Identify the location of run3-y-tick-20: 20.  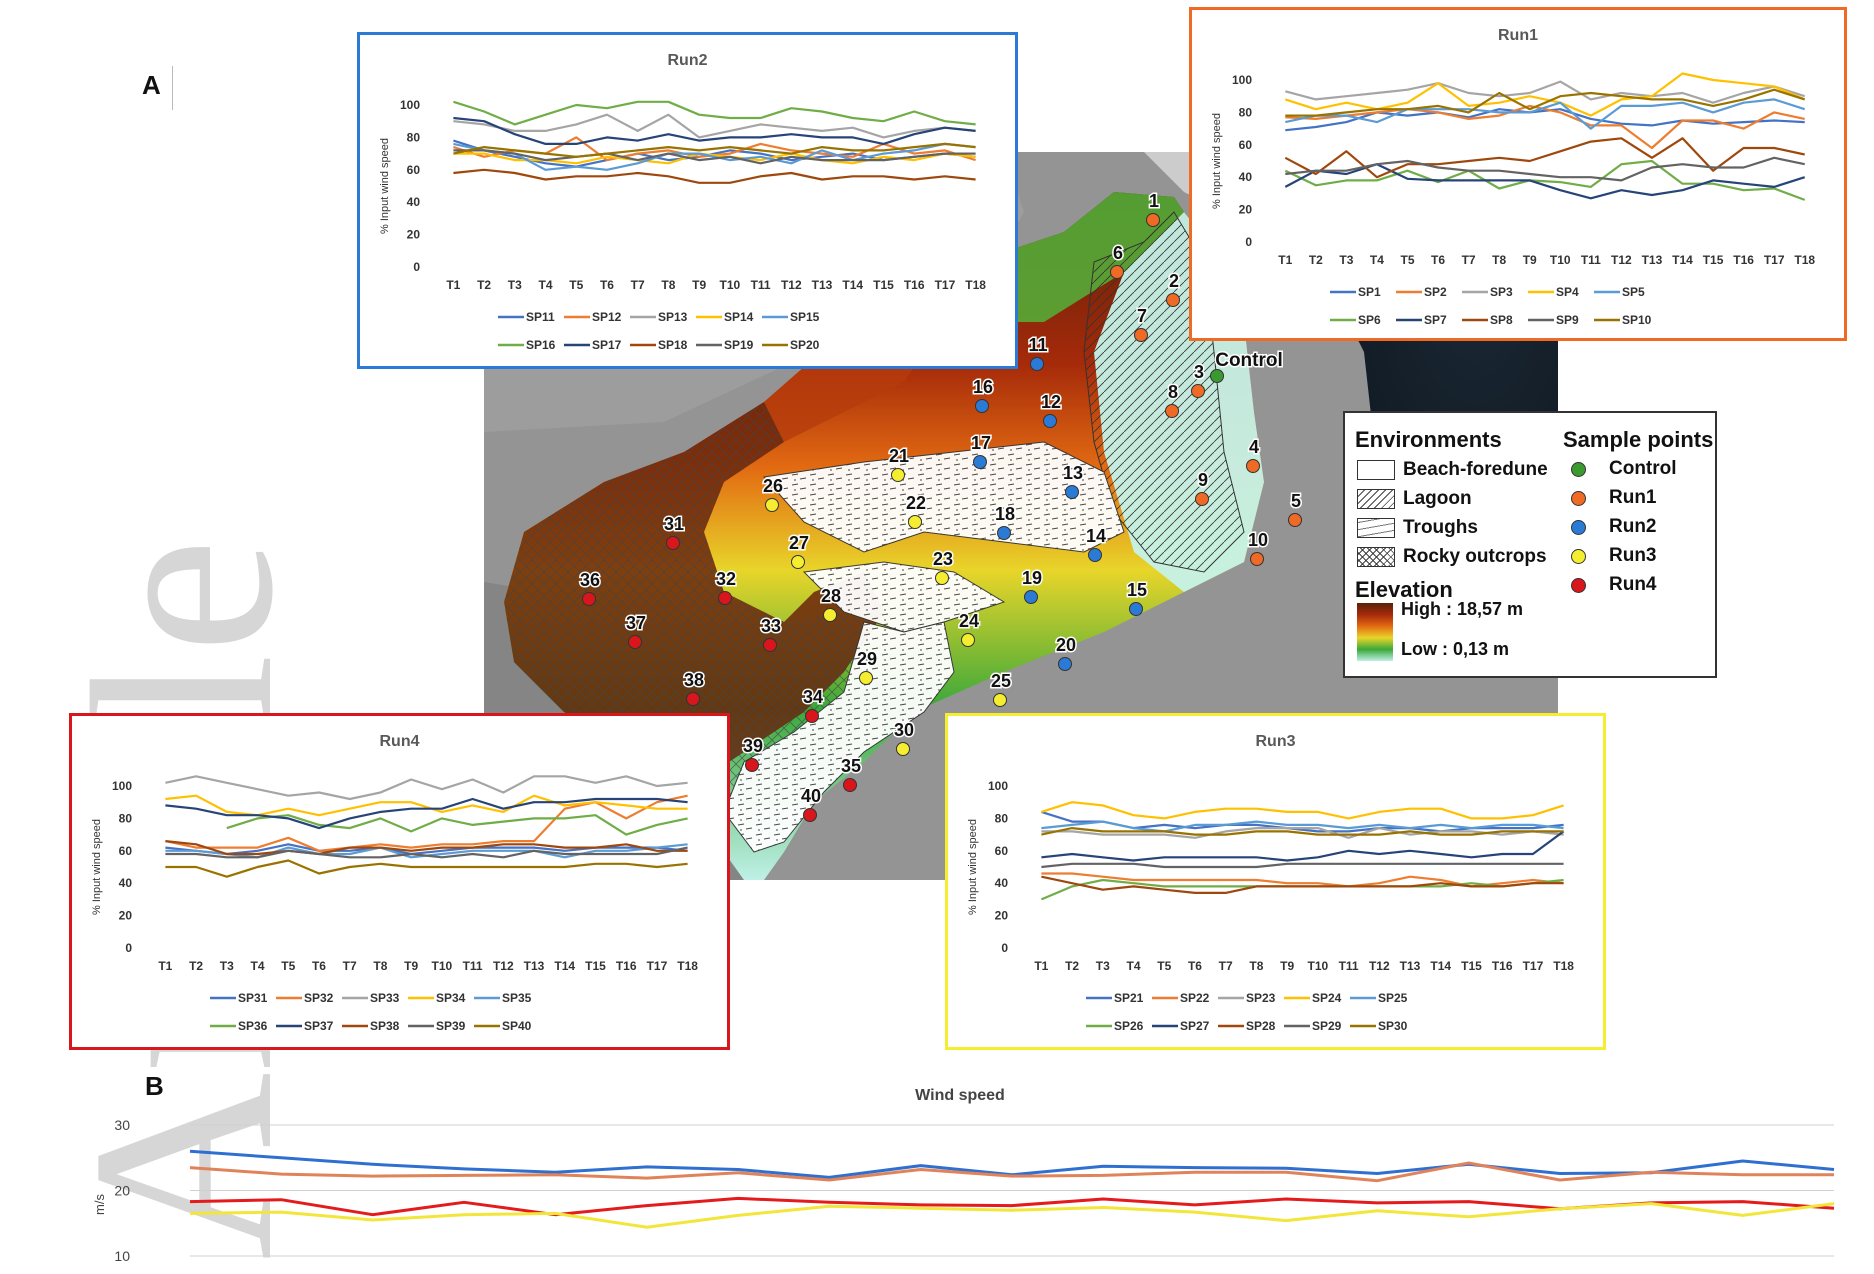
(1002, 916).